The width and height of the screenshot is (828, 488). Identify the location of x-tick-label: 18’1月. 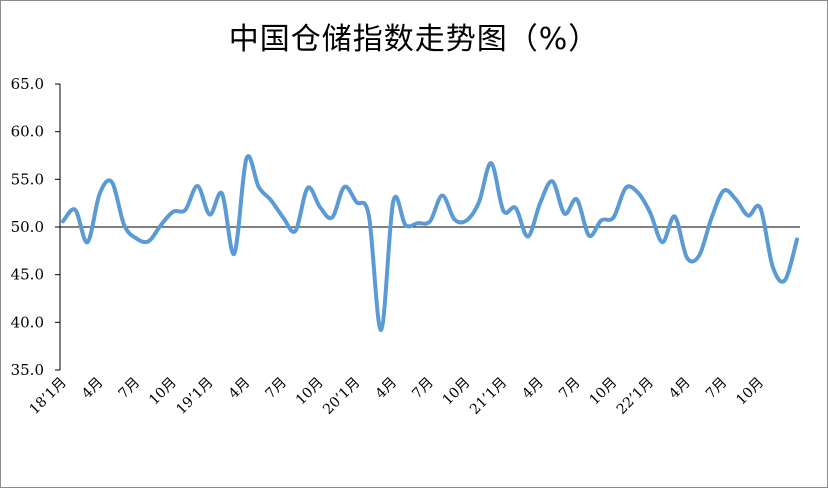
(48, 396).